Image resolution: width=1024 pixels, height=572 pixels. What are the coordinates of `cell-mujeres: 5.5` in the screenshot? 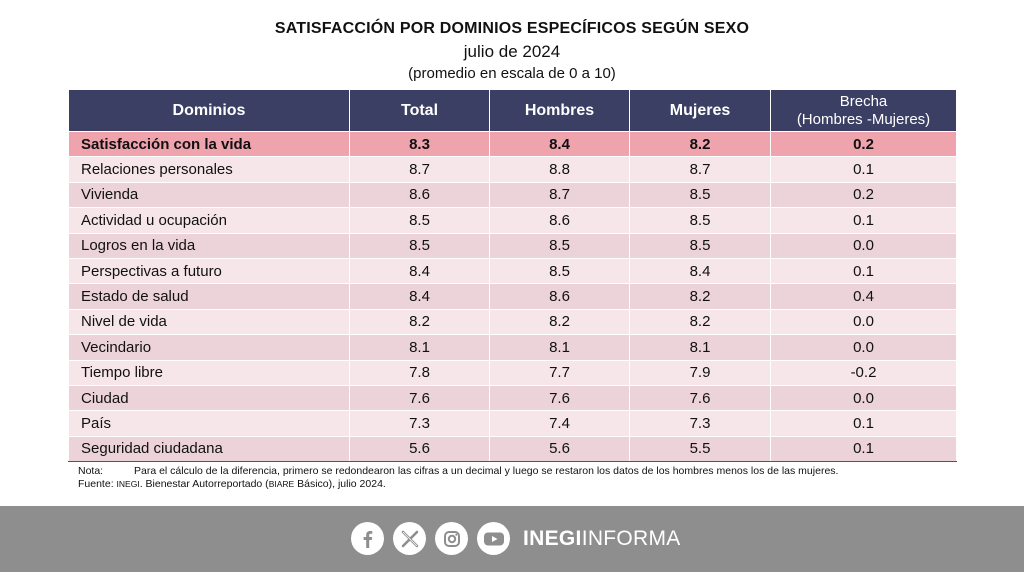 It's located at (700, 449).